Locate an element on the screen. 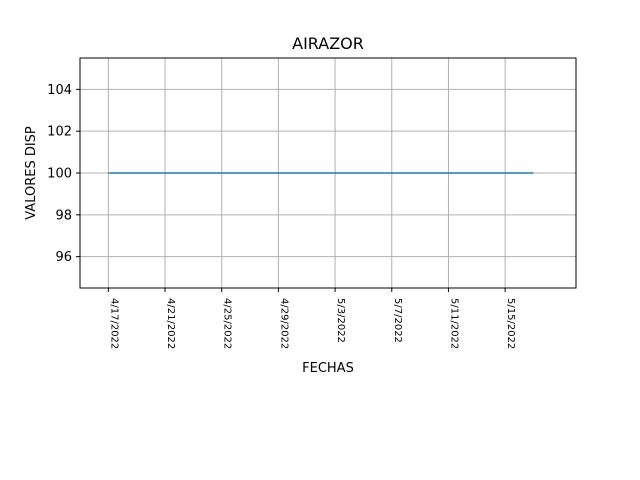 The image size is (640, 480). y-axis-label: VALORES DISP is located at coordinates (31, 173).